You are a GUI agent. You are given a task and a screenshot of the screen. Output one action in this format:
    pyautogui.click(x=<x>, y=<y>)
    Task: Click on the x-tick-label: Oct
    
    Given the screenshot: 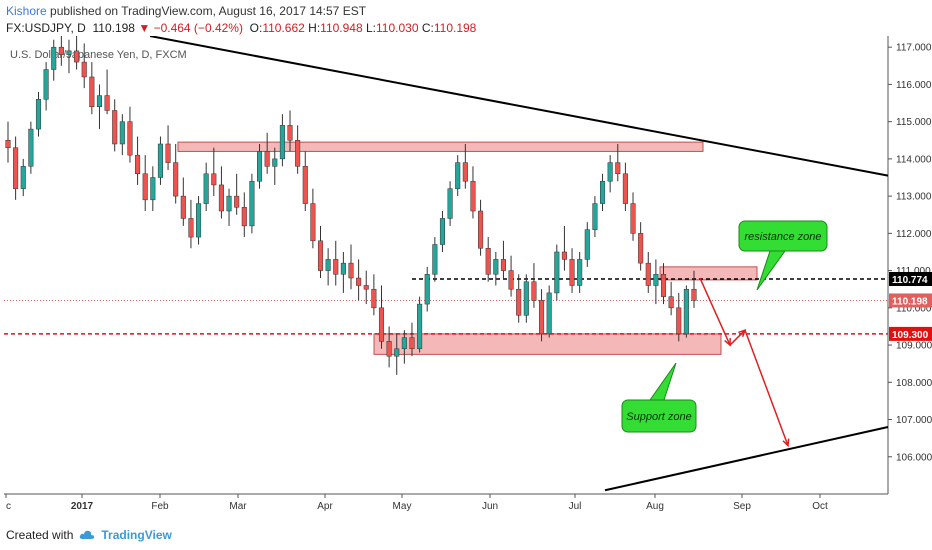 What is the action you would take?
    pyautogui.click(x=820, y=506)
    